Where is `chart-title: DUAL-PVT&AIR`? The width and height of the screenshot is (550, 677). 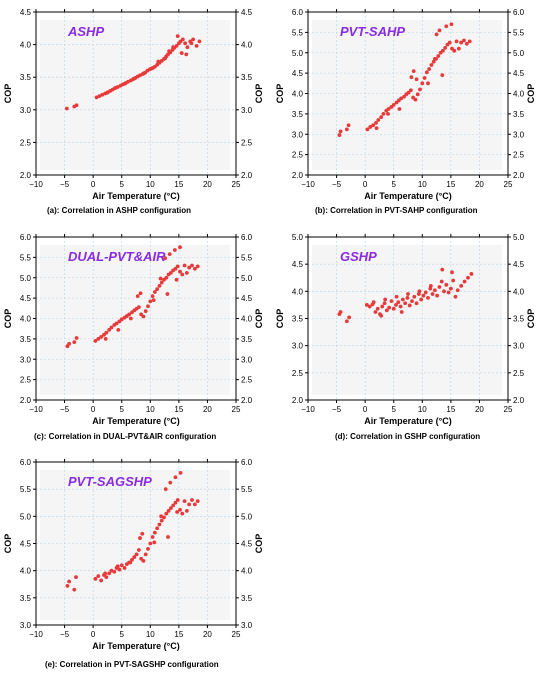 chart-title: DUAL-PVT&AIR is located at coordinates (117, 256).